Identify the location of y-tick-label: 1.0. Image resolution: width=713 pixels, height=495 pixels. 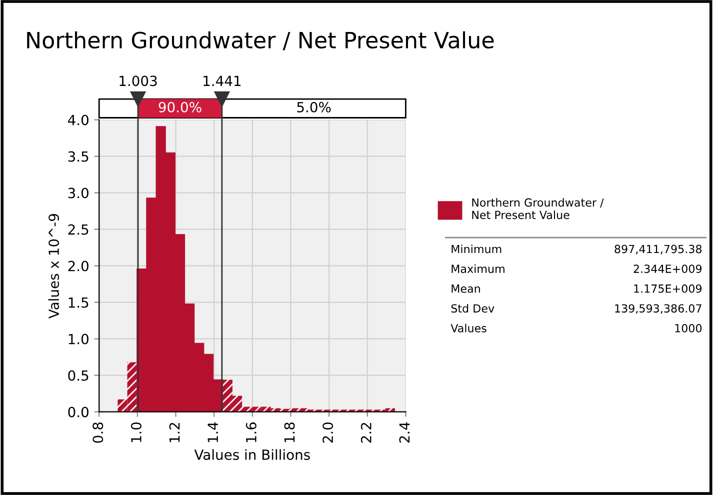
(78, 339).